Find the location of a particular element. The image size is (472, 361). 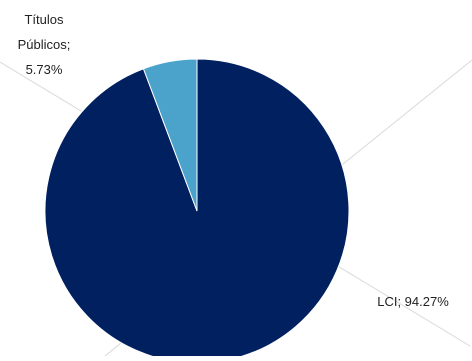

data-label-line: 5.73% is located at coordinates (44, 69).